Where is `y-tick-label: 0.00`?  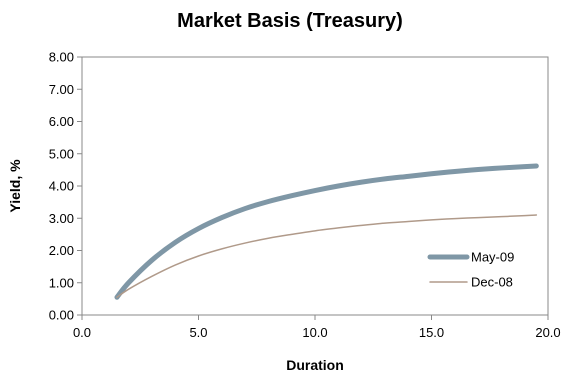
y-tick-label: 0.00 is located at coordinates (61, 315).